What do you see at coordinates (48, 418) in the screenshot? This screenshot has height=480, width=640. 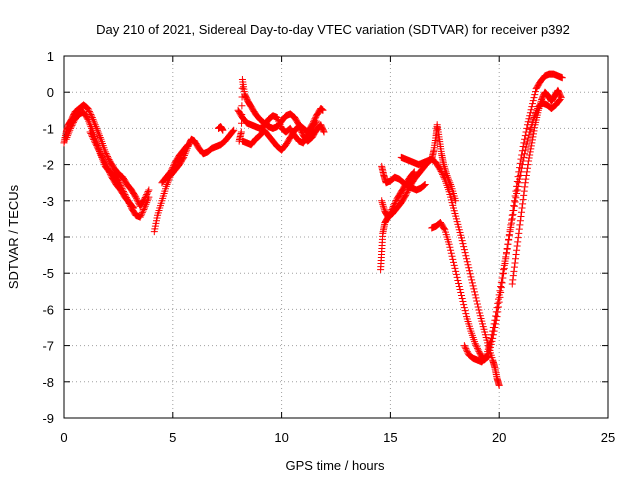 I see `y-tick-label: -9` at bounding box center [48, 418].